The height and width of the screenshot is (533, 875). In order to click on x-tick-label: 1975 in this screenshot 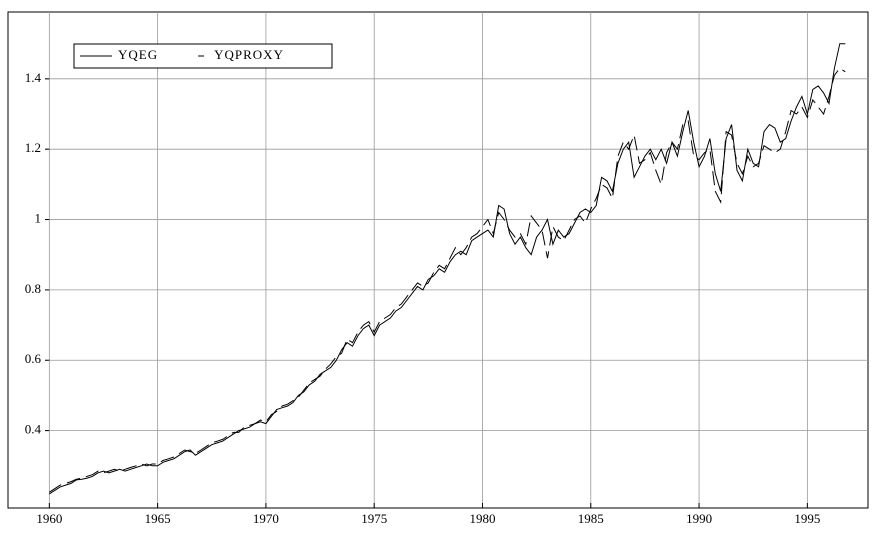, I will do `click(374, 518)`.